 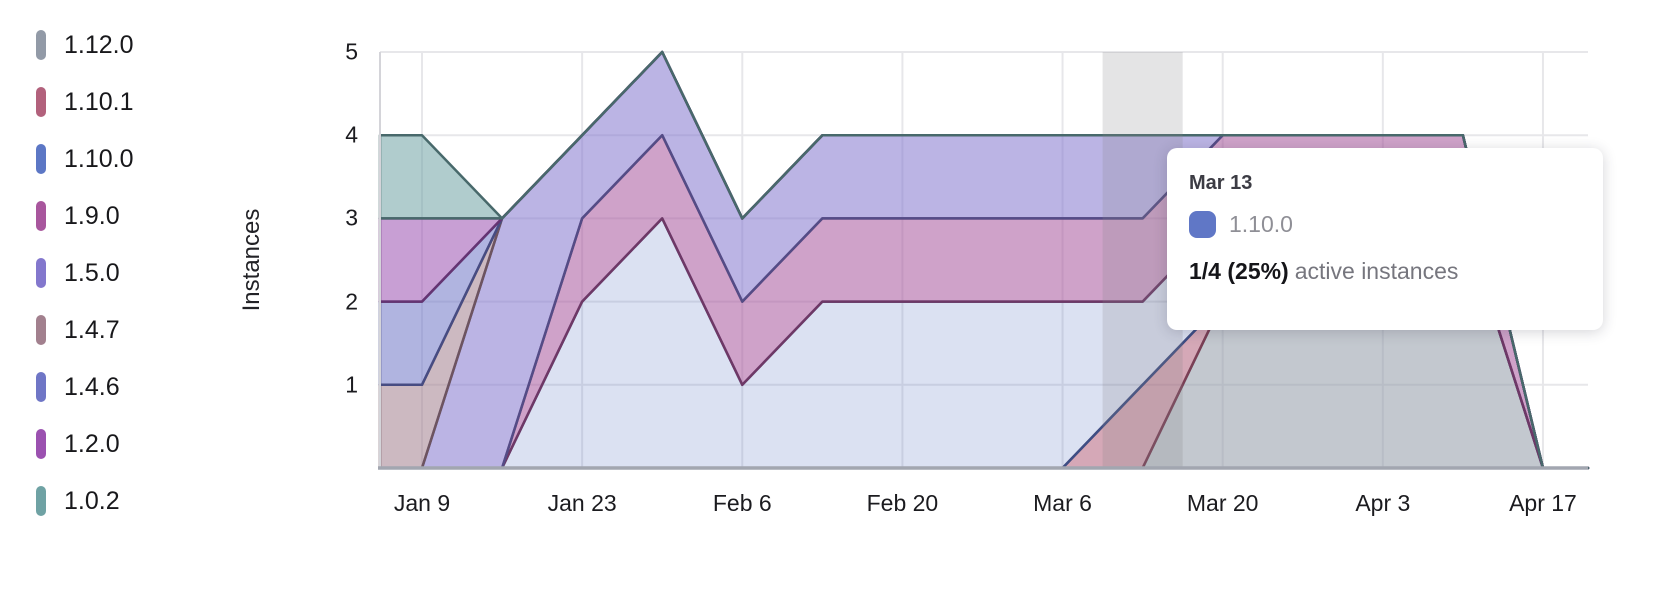 What do you see at coordinates (131, 444) in the screenshot?
I see `legend-item-1-2-0: 1.2.0` at bounding box center [131, 444].